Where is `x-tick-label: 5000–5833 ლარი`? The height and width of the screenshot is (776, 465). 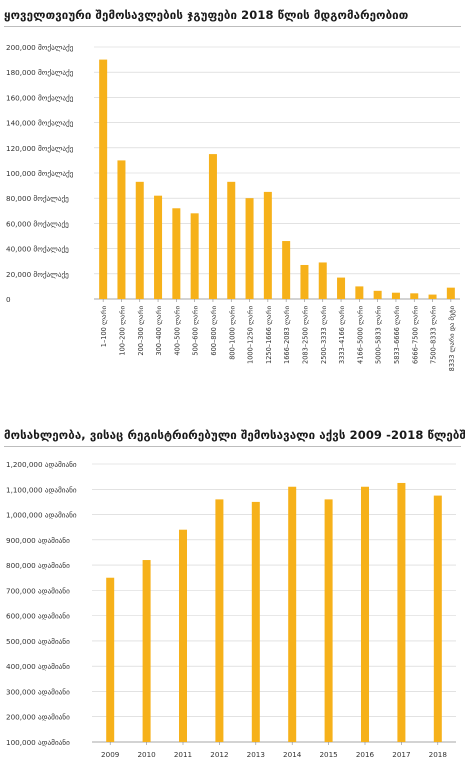
x-tick-label: 5000–5833 ლარი is located at coordinates (378, 334).